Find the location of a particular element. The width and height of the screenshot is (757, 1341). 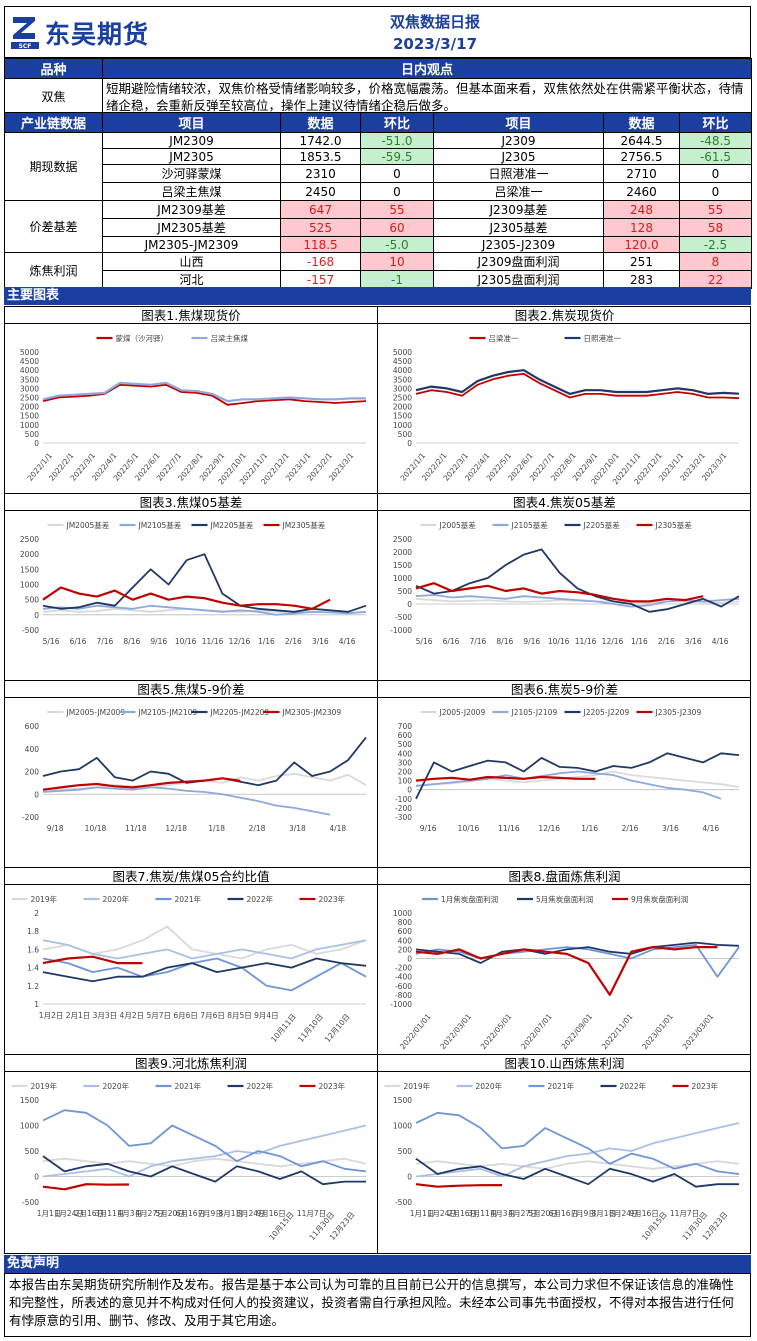

table-cell: -1 is located at coordinates (397, 279).